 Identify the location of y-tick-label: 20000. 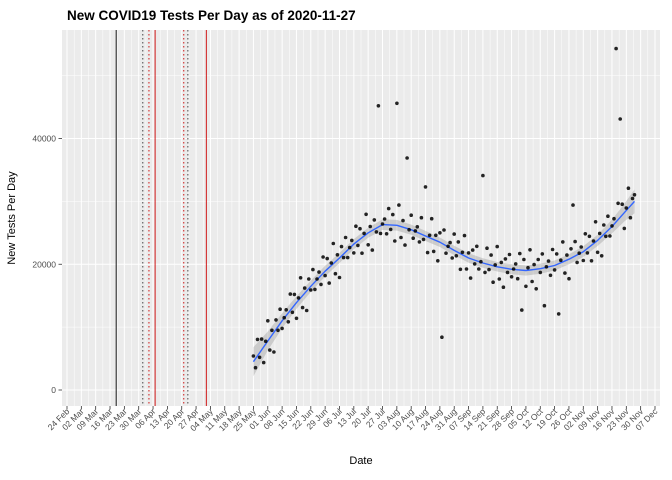
(44, 264).